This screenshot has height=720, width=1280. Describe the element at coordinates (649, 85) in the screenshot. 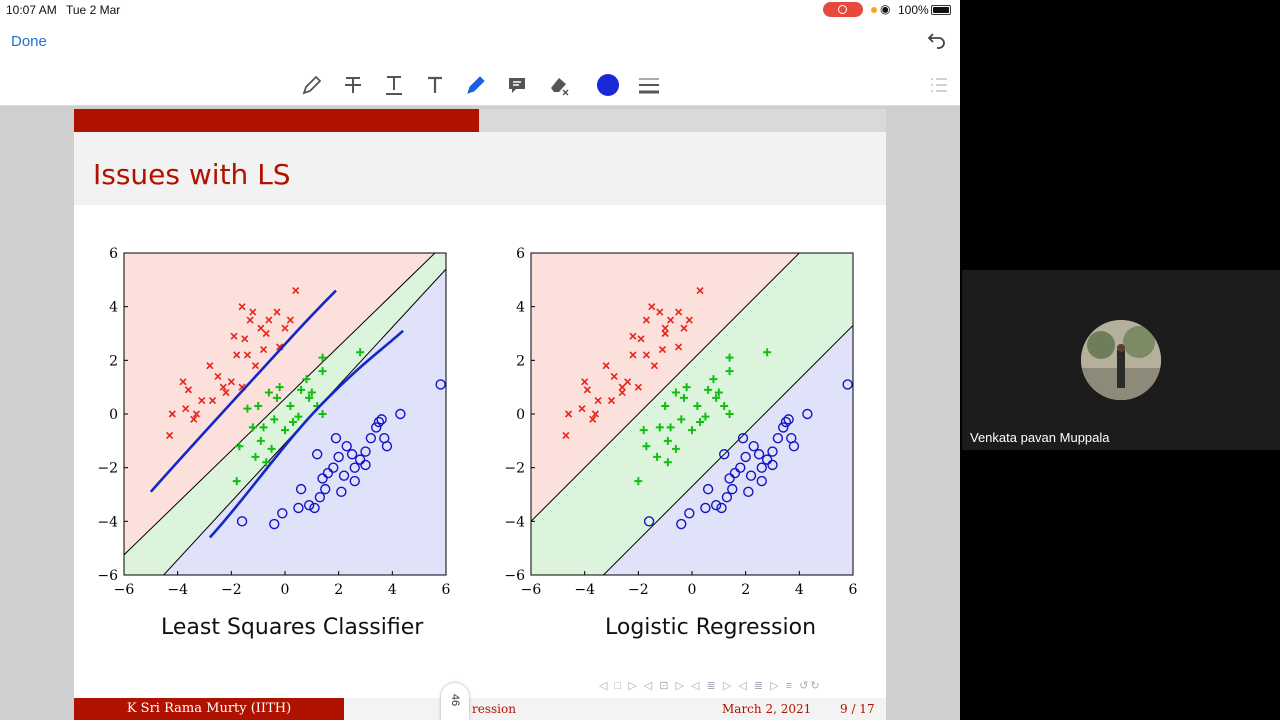

I see `line-width-icon` at that location.